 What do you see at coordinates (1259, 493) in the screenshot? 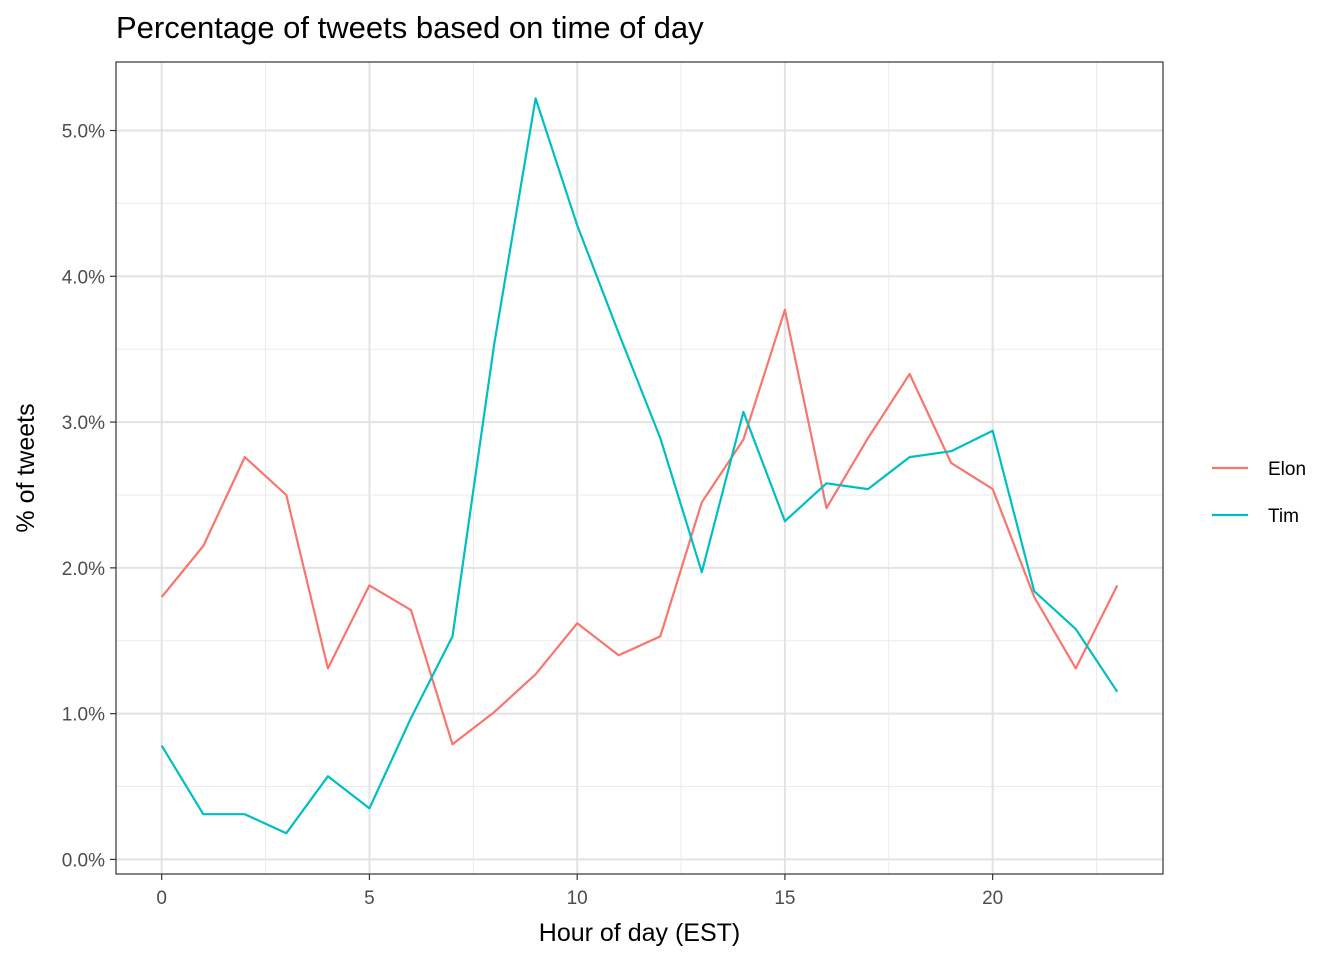
I see `legend: Elon Tim` at bounding box center [1259, 493].